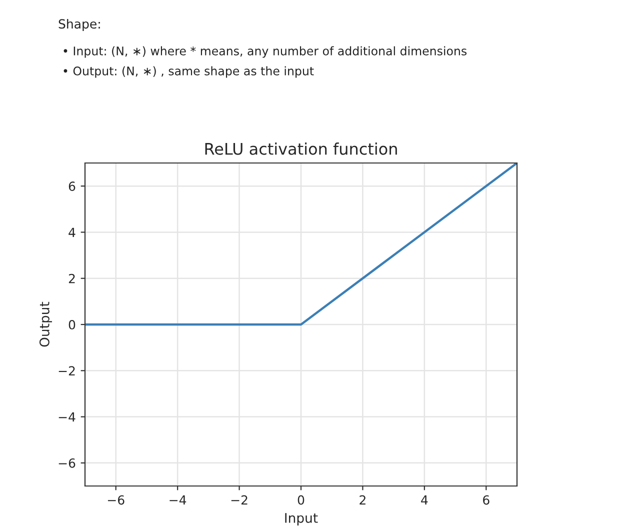 Image resolution: width=628 pixels, height=532 pixels. Describe the element at coordinates (71, 279) in the screenshot. I see `y-tick-label: 2` at that location.